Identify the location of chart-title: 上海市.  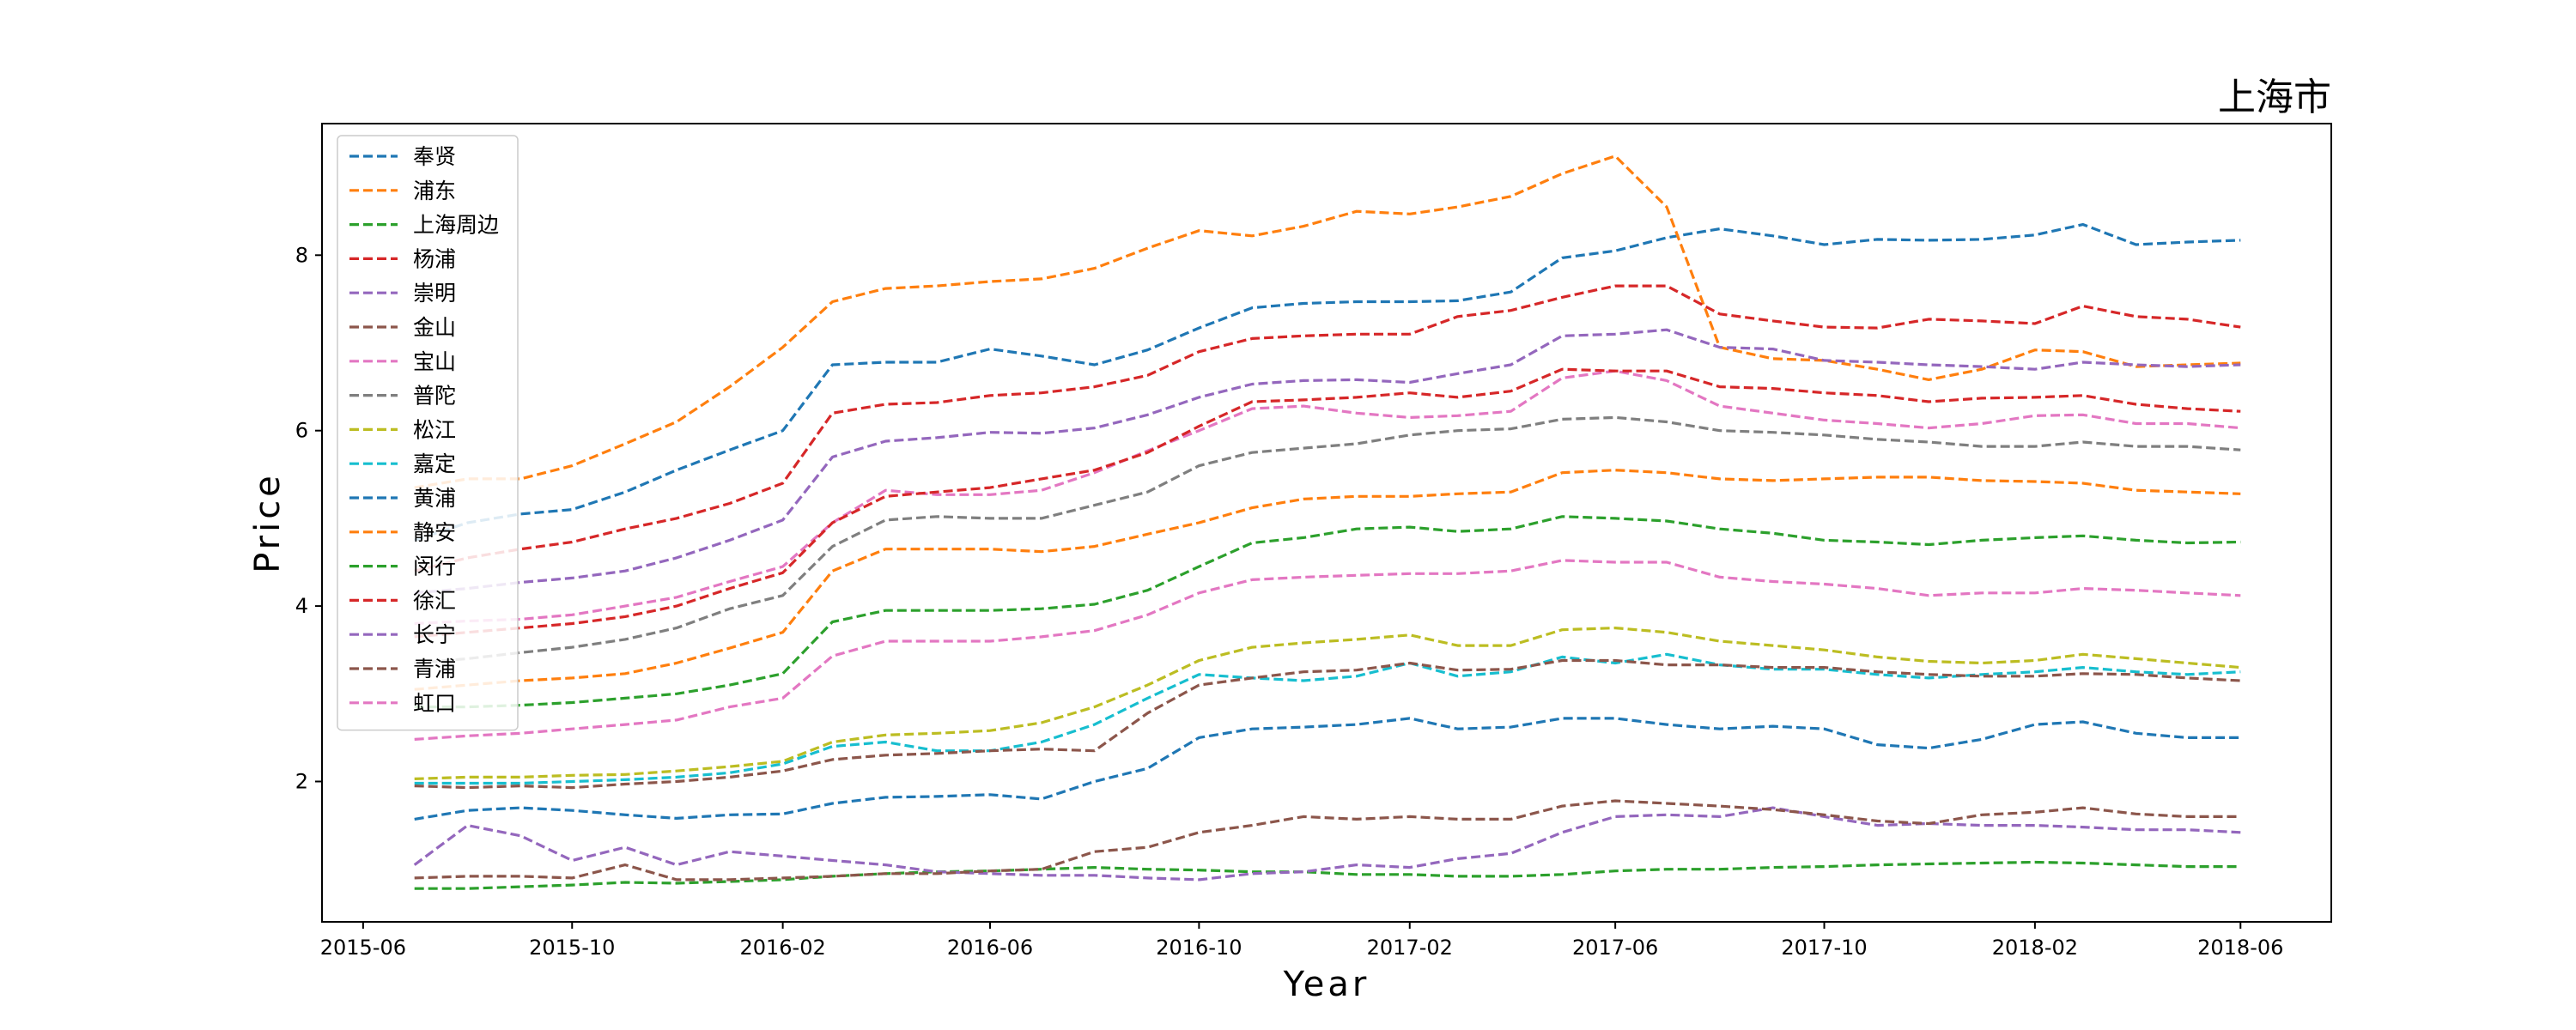
(2274, 97).